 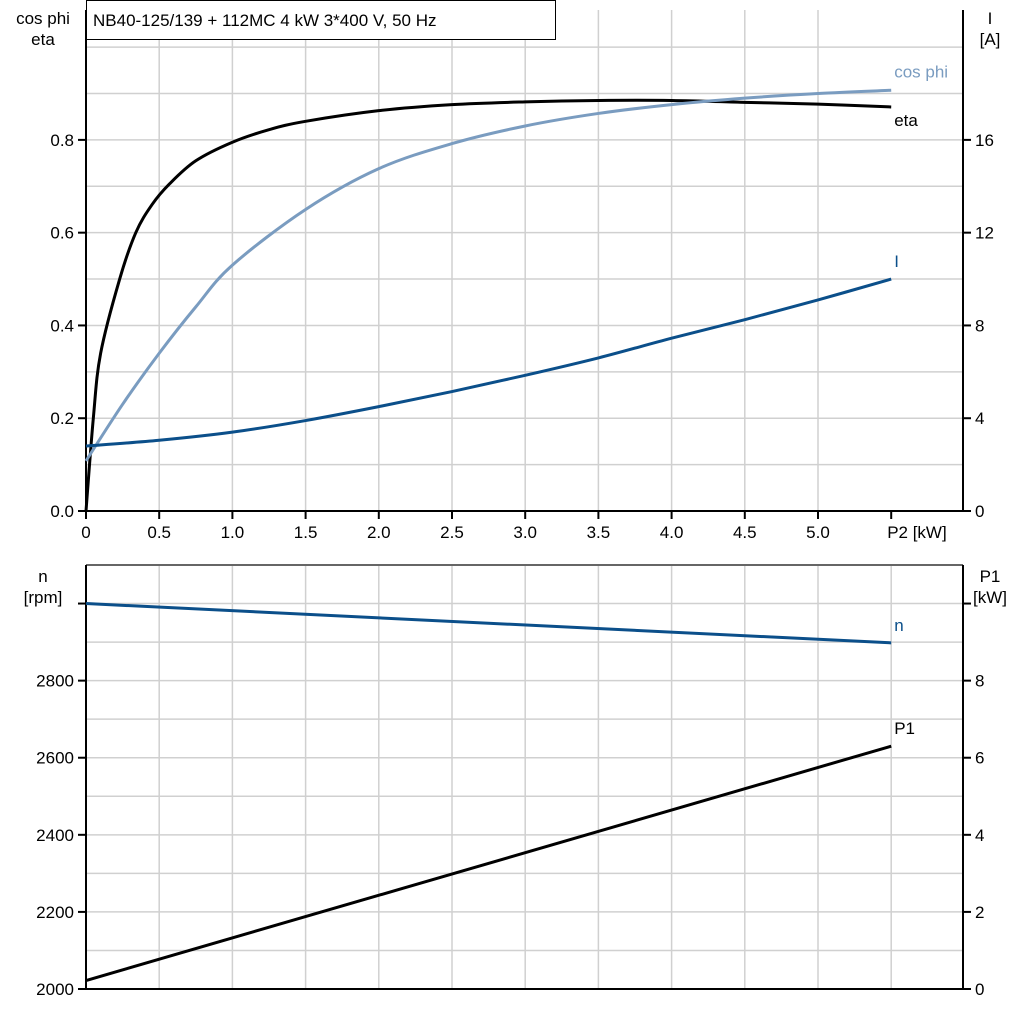 What do you see at coordinates (898, 625) in the screenshot?
I see `series-label-n: n` at bounding box center [898, 625].